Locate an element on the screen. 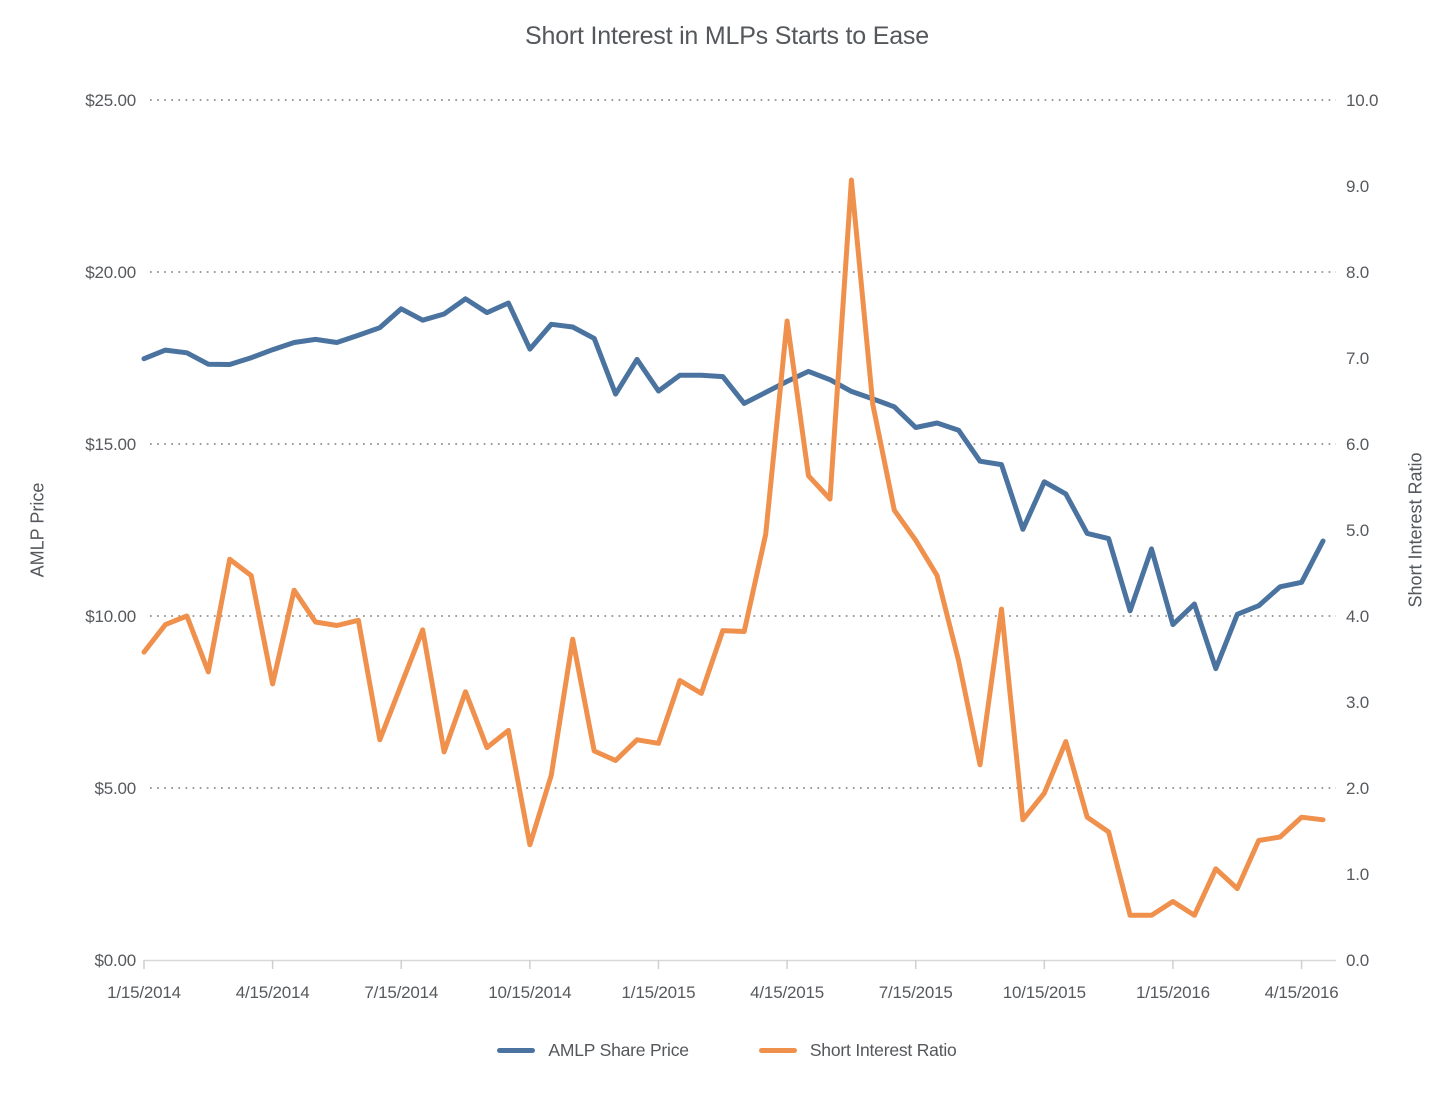 The height and width of the screenshot is (1093, 1454). y-left-tick-label: $5.00 is located at coordinates (115, 788).